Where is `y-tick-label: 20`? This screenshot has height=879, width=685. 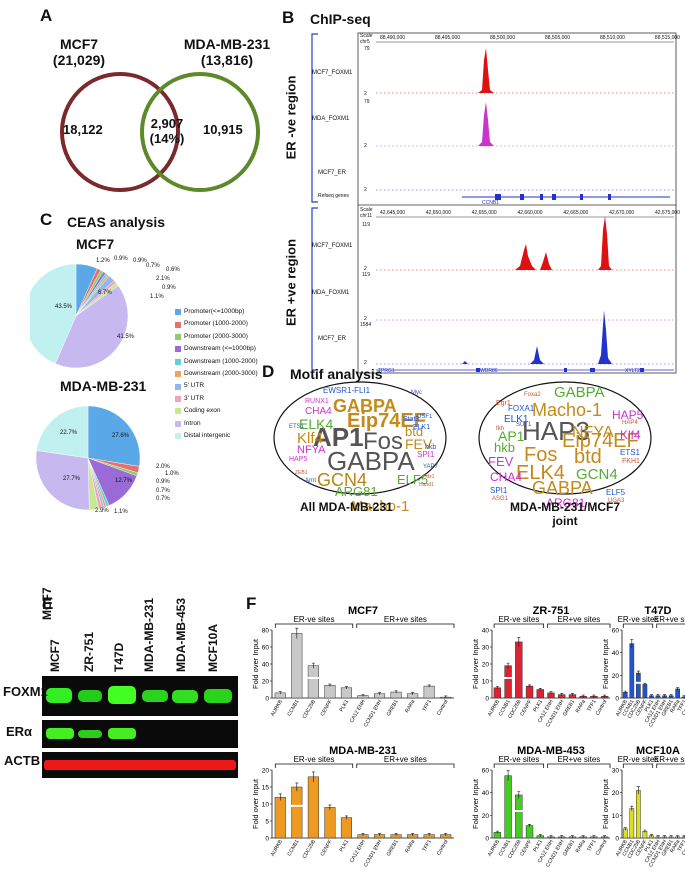 y-tick-label: 20 is located at coordinates (486, 665).